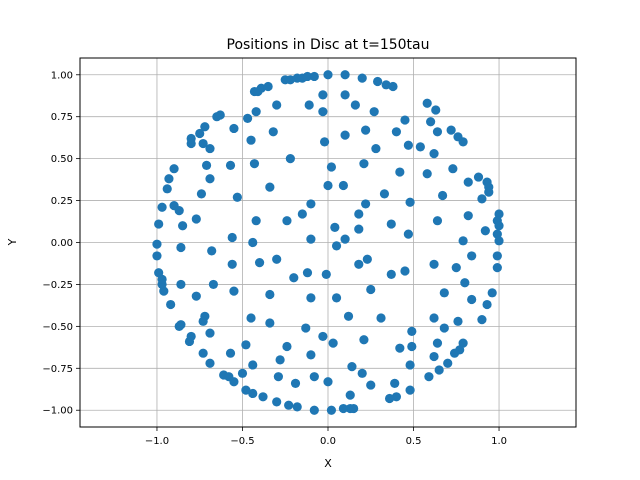  What do you see at coordinates (326, 437) in the screenshot?
I see `x-axis-ticks: −1.0 −0.5 0.0 0.5 1.0` at bounding box center [326, 437].